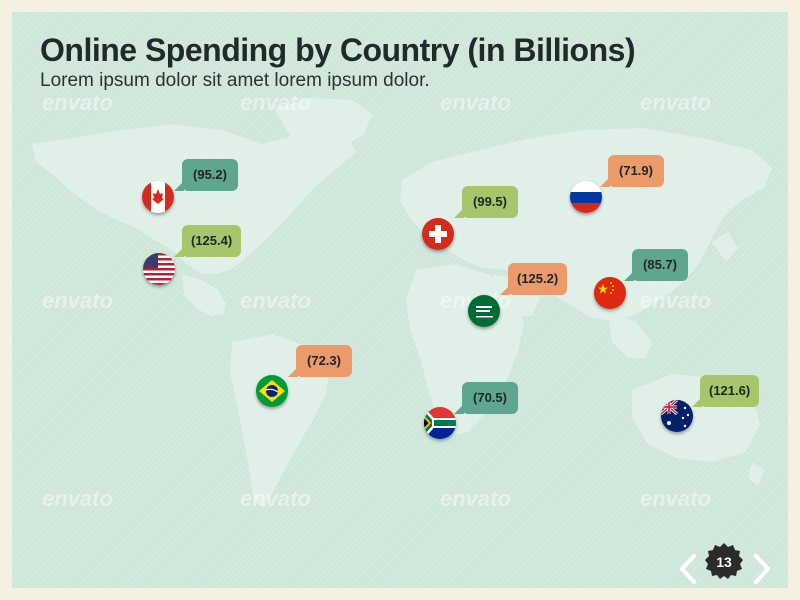  Describe the element at coordinates (533, 279) in the screenshot. I see `saudi-arabia-value-label: (125.2)` at that location.